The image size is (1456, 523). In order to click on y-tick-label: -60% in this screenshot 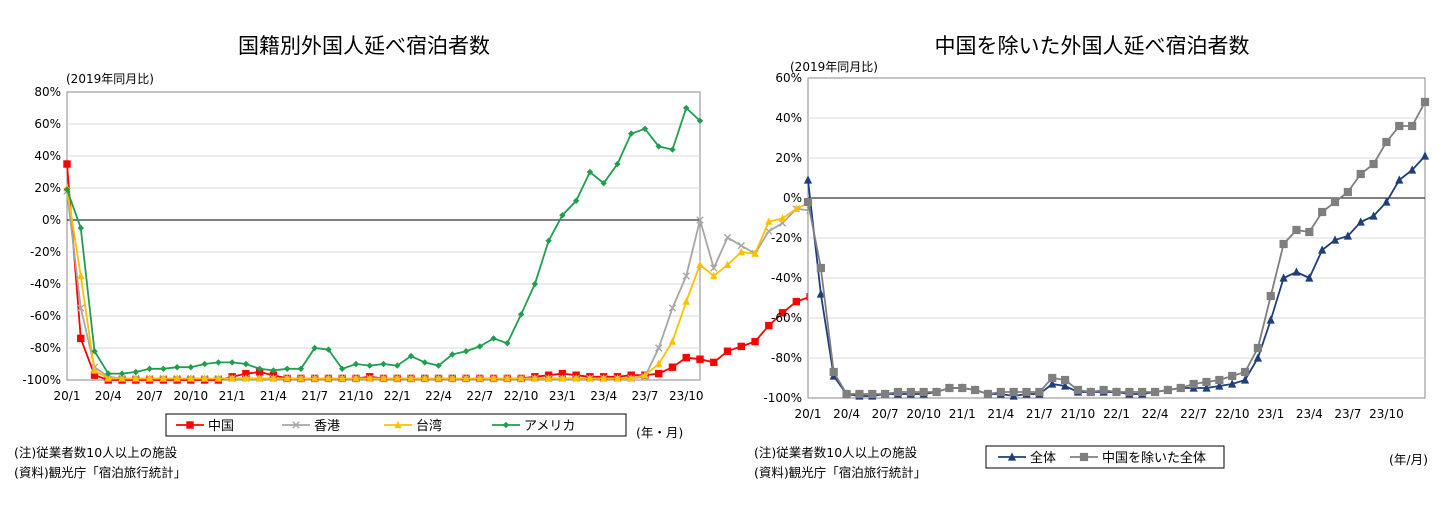, I will do `click(45, 316)`.